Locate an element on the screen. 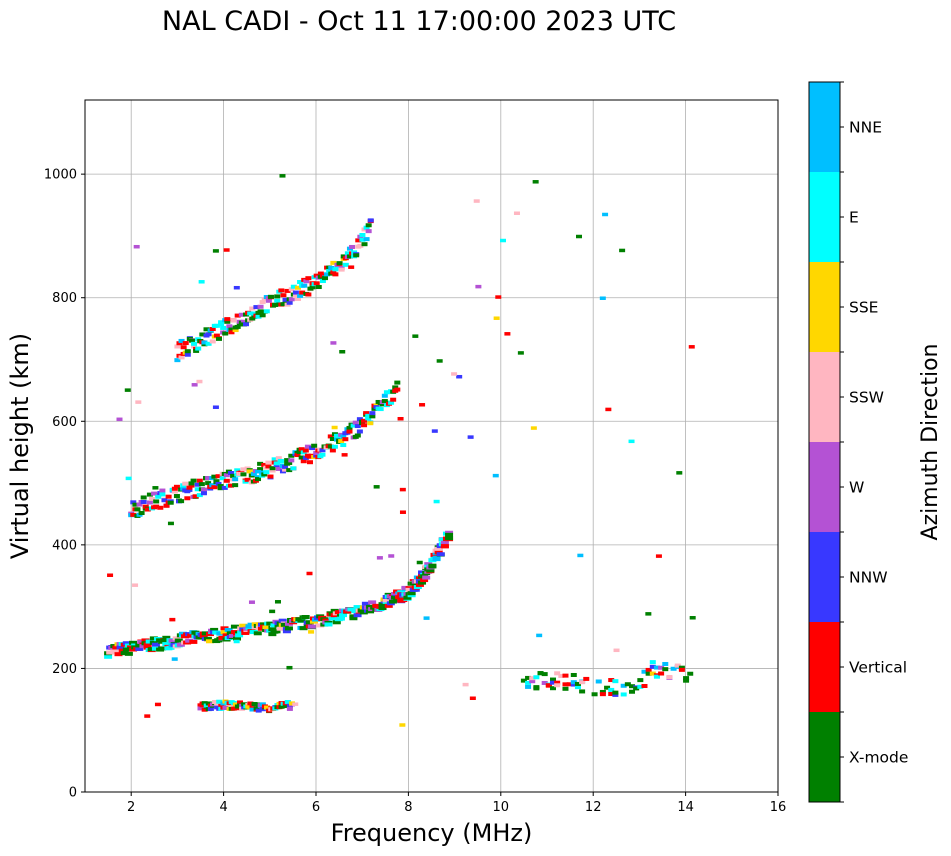  x-tick-label: 12 is located at coordinates (593, 807).